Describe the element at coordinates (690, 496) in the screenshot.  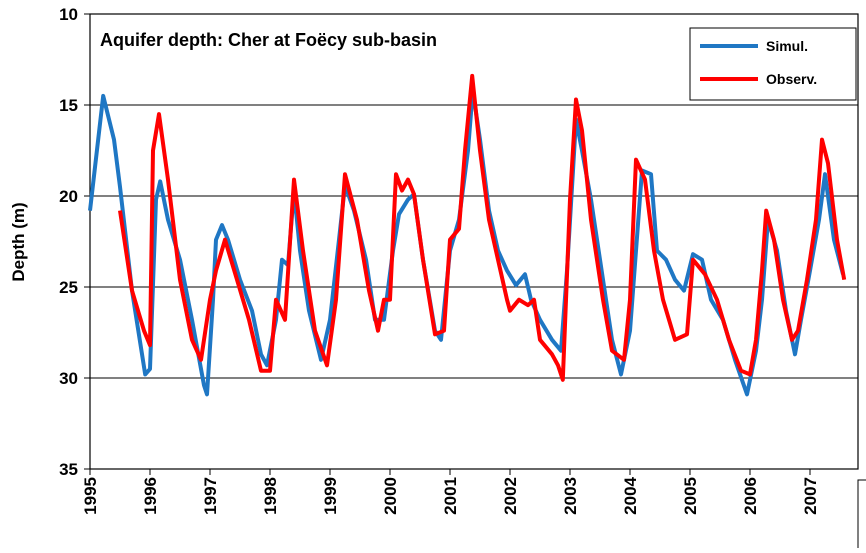
I see `x-tick-label: 2005` at that location.